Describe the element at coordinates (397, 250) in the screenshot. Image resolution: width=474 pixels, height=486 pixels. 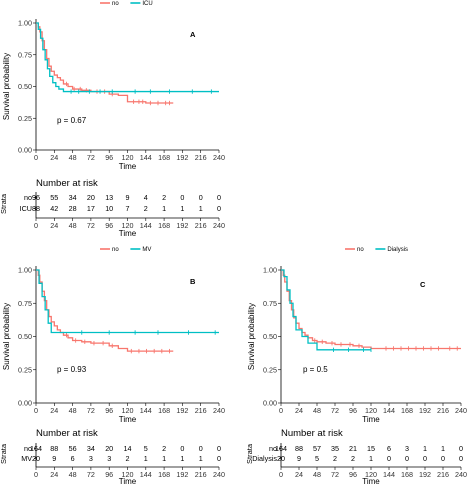
I see `legend-label-dialysis: Dialysis` at that location.